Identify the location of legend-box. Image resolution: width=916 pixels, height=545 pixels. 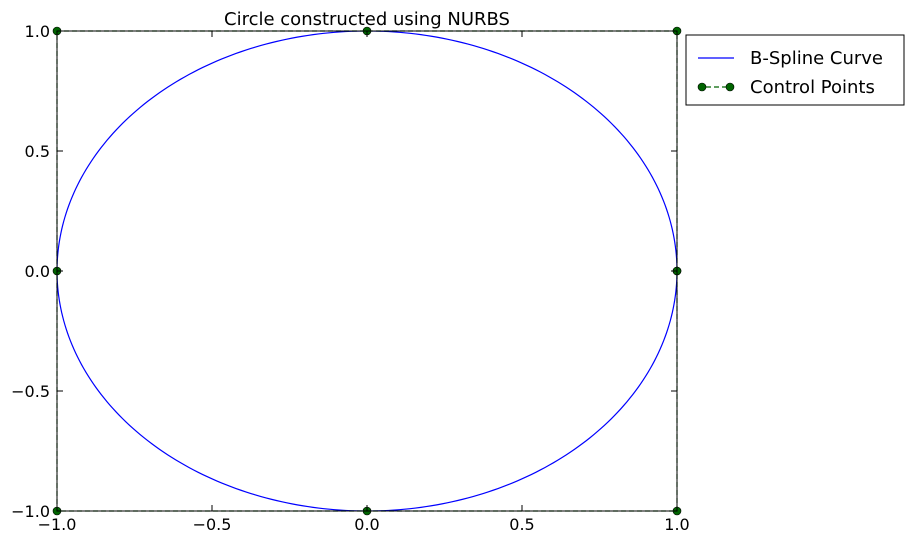
(795, 70).